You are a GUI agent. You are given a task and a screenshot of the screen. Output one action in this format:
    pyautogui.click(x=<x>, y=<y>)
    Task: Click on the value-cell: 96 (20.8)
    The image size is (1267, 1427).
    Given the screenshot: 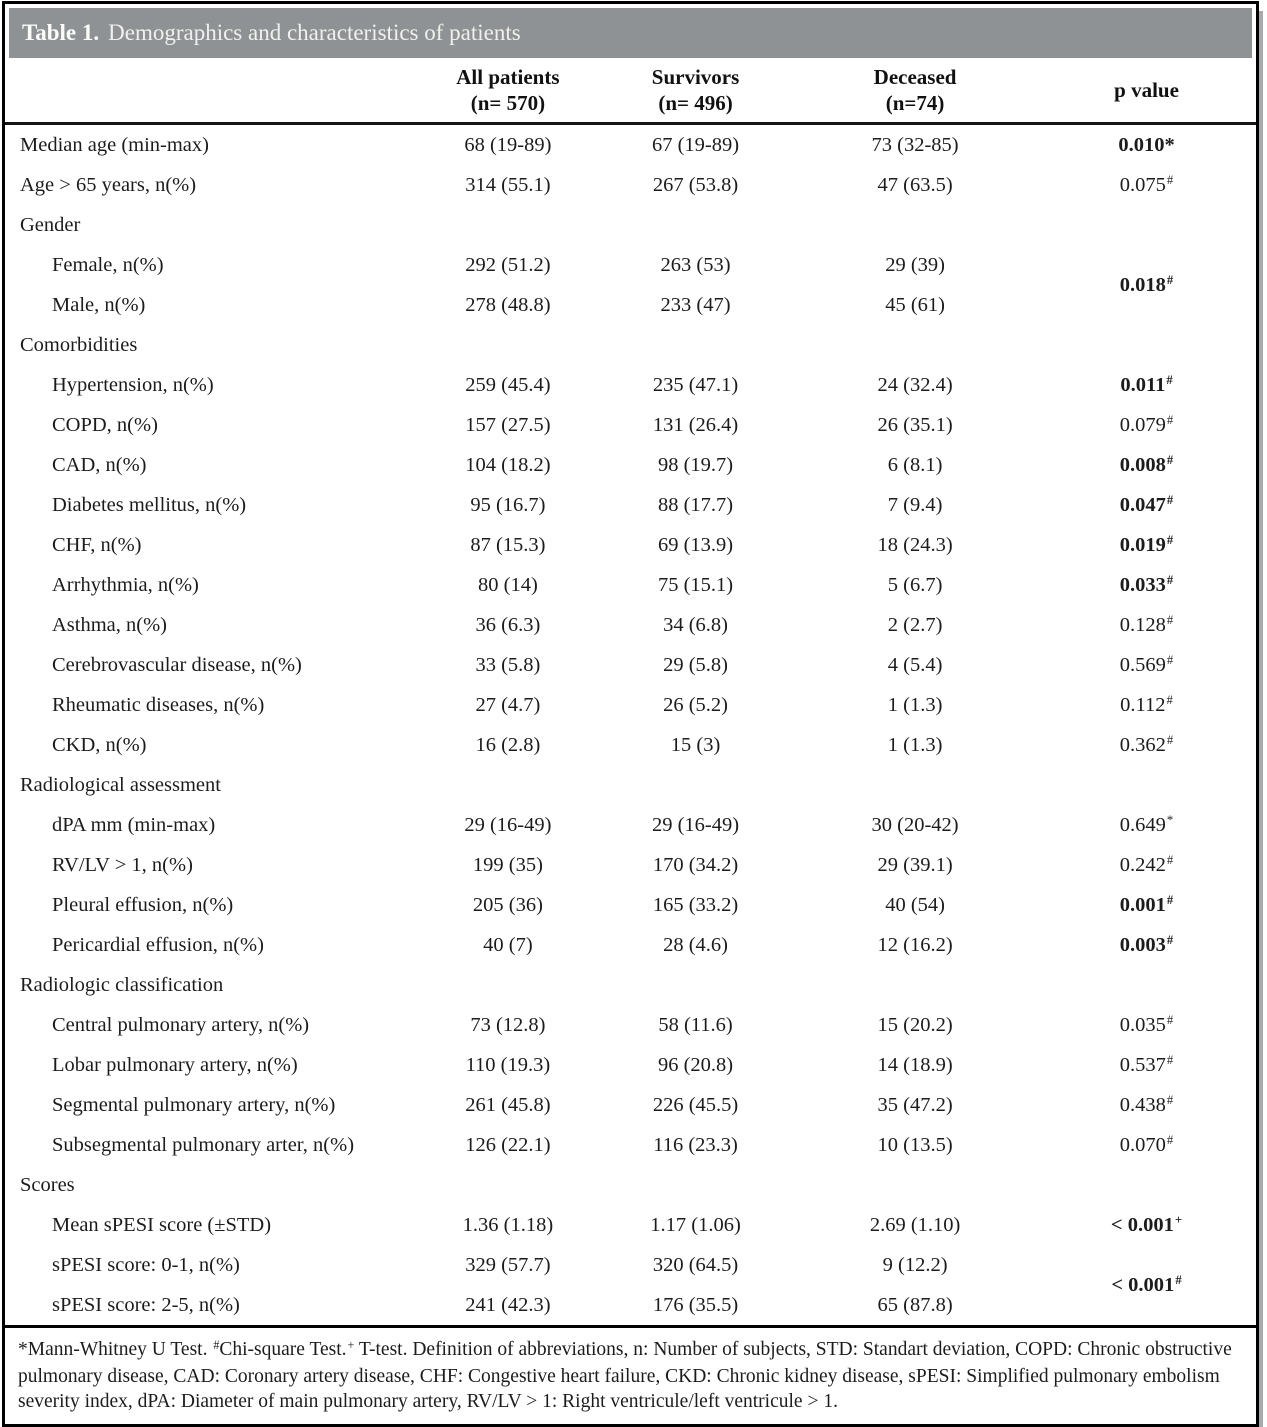 What is the action you would take?
    pyautogui.click(x=695, y=1064)
    